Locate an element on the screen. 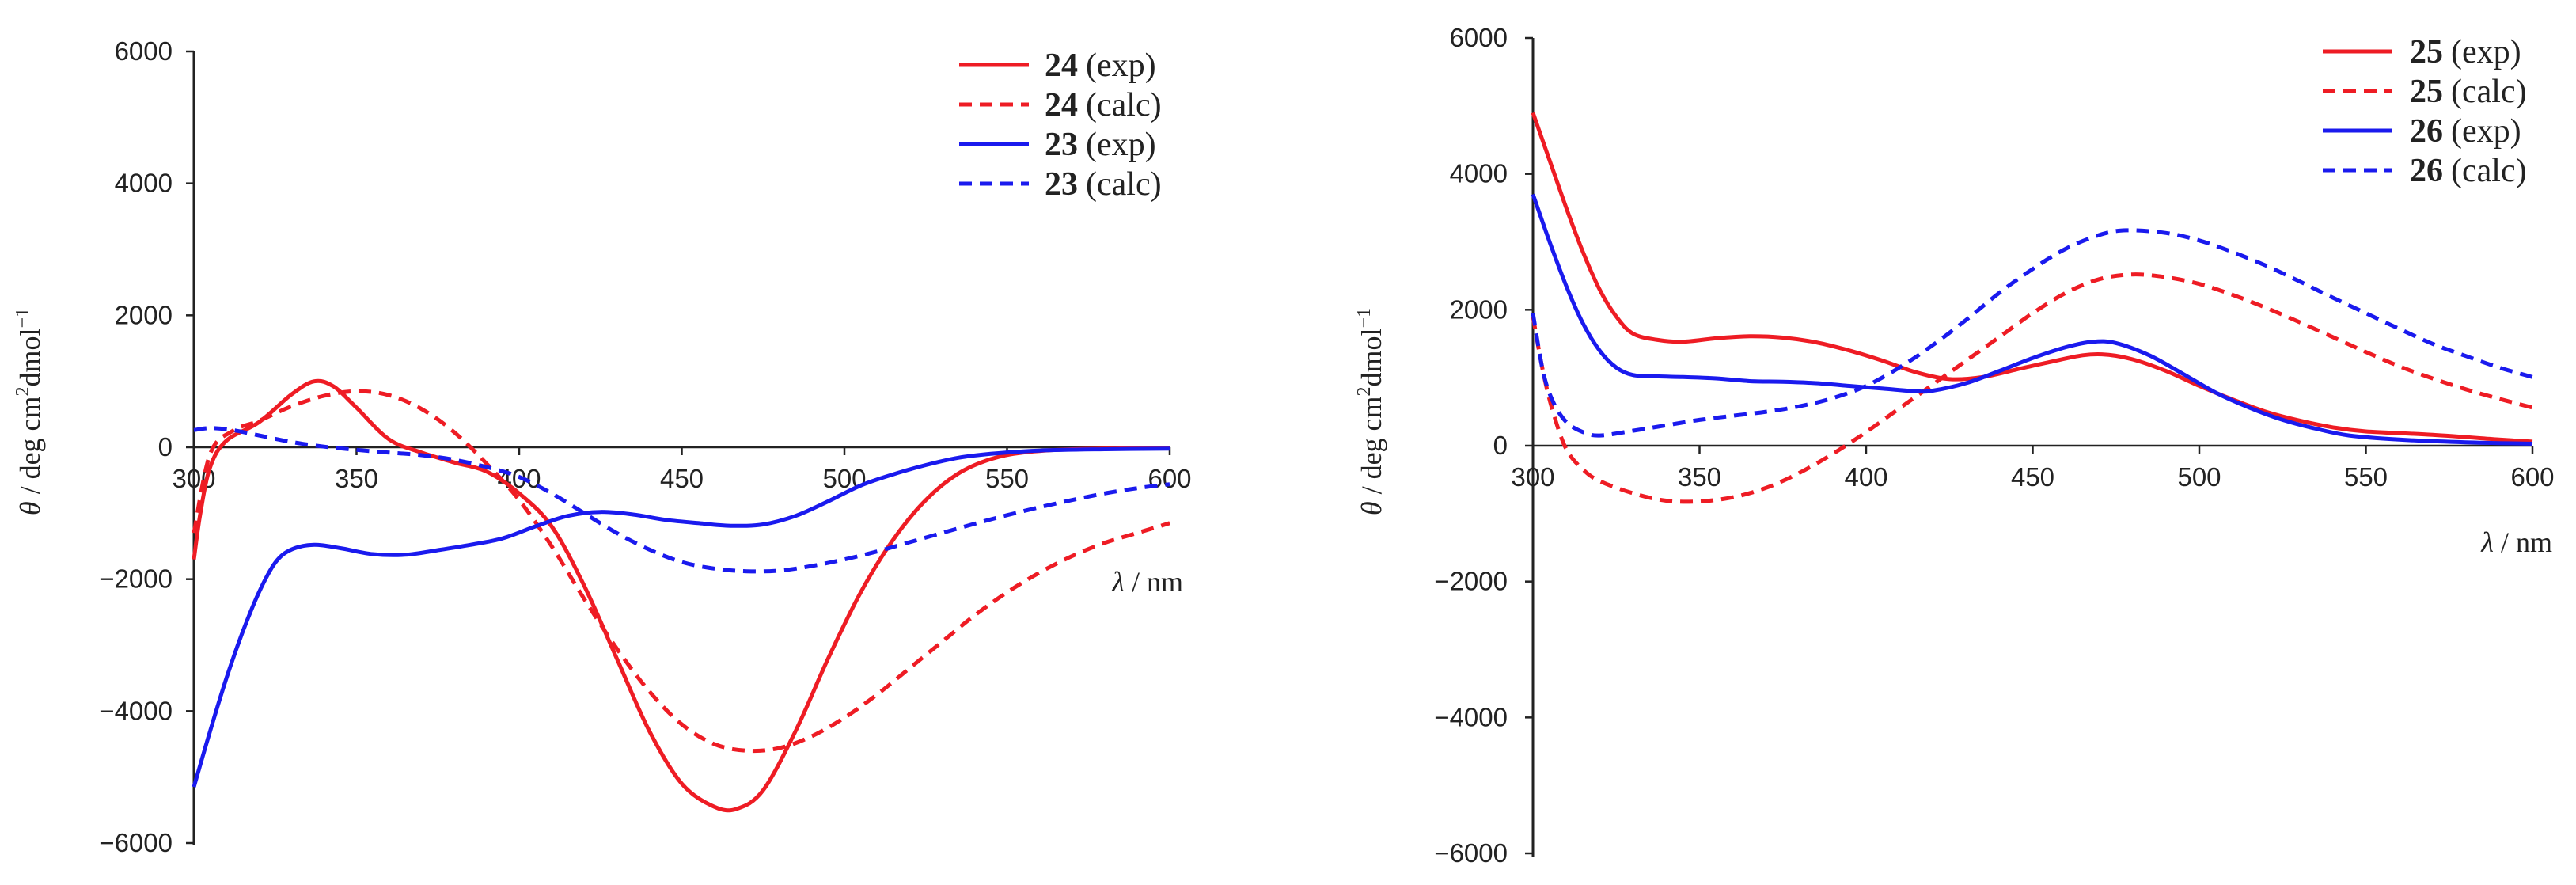  legend-label: 24 (calc) is located at coordinates (1103, 105).